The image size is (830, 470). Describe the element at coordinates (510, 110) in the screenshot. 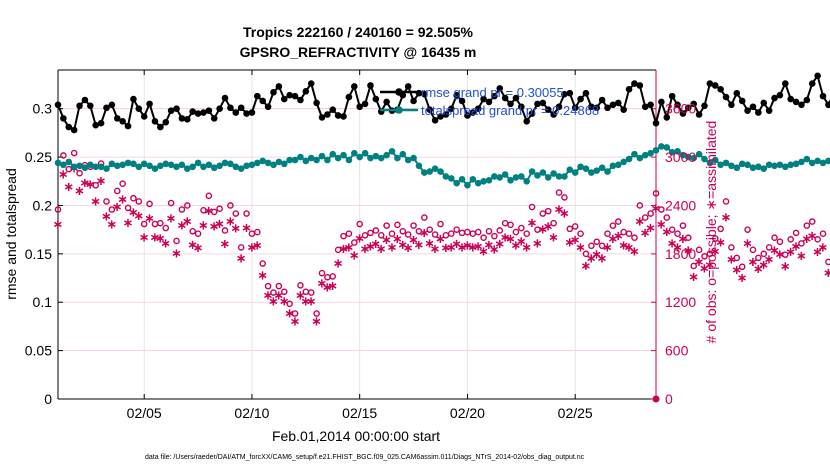

I see `legend-spread-label: totalspread grand pr = 0.24868` at that location.